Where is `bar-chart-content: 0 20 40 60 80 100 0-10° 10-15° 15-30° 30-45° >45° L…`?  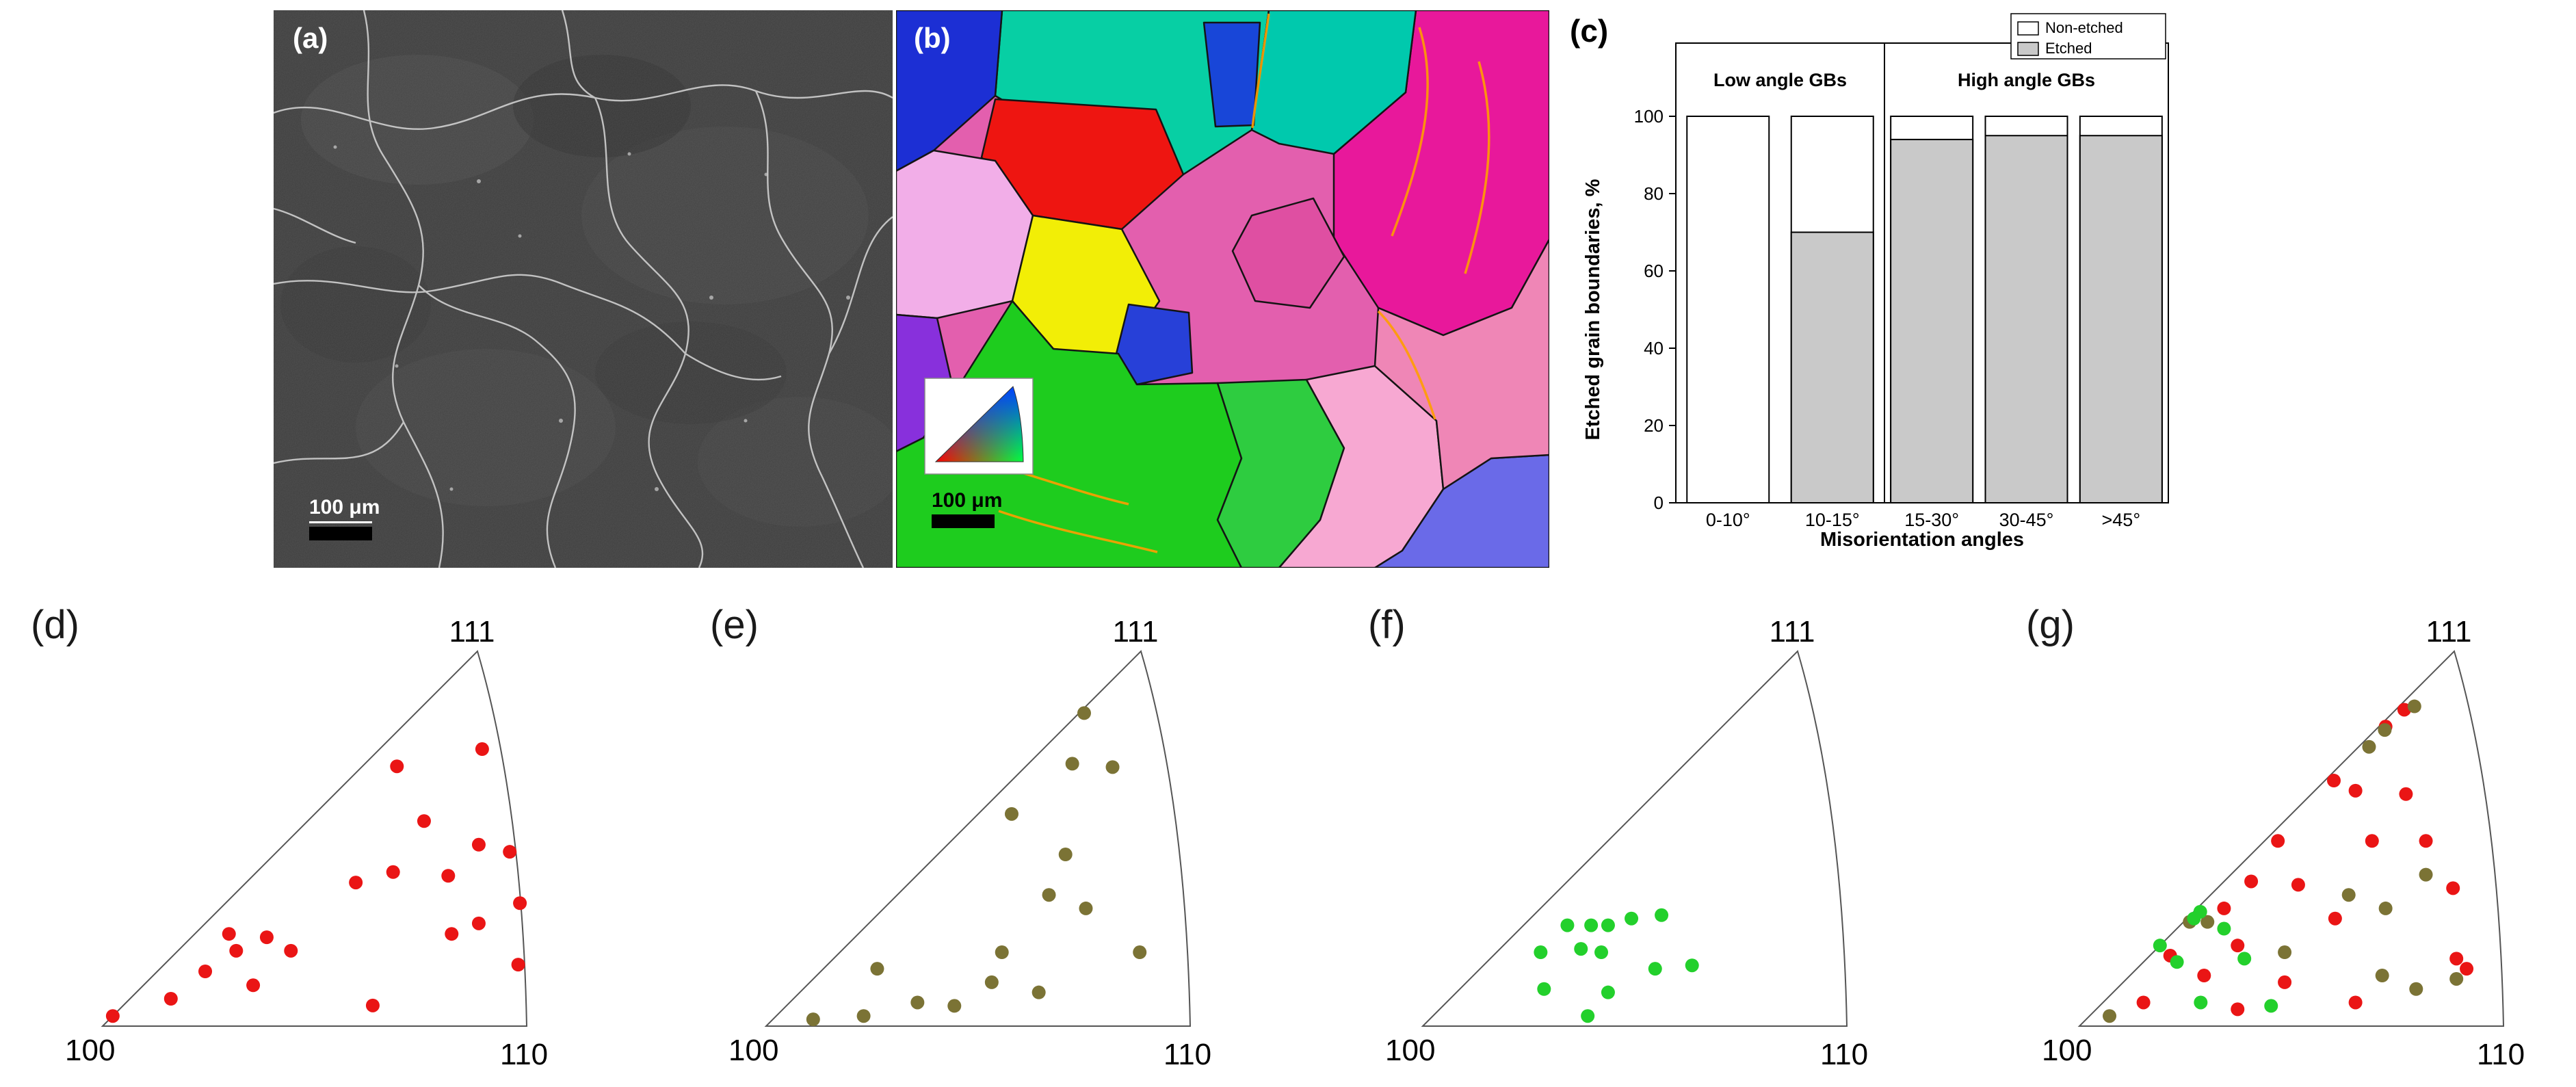 bar-chart-content: 0 20 40 60 80 100 0-10° 10-15° 15-30° 30-45° >45° L… is located at coordinates (1875, 282).